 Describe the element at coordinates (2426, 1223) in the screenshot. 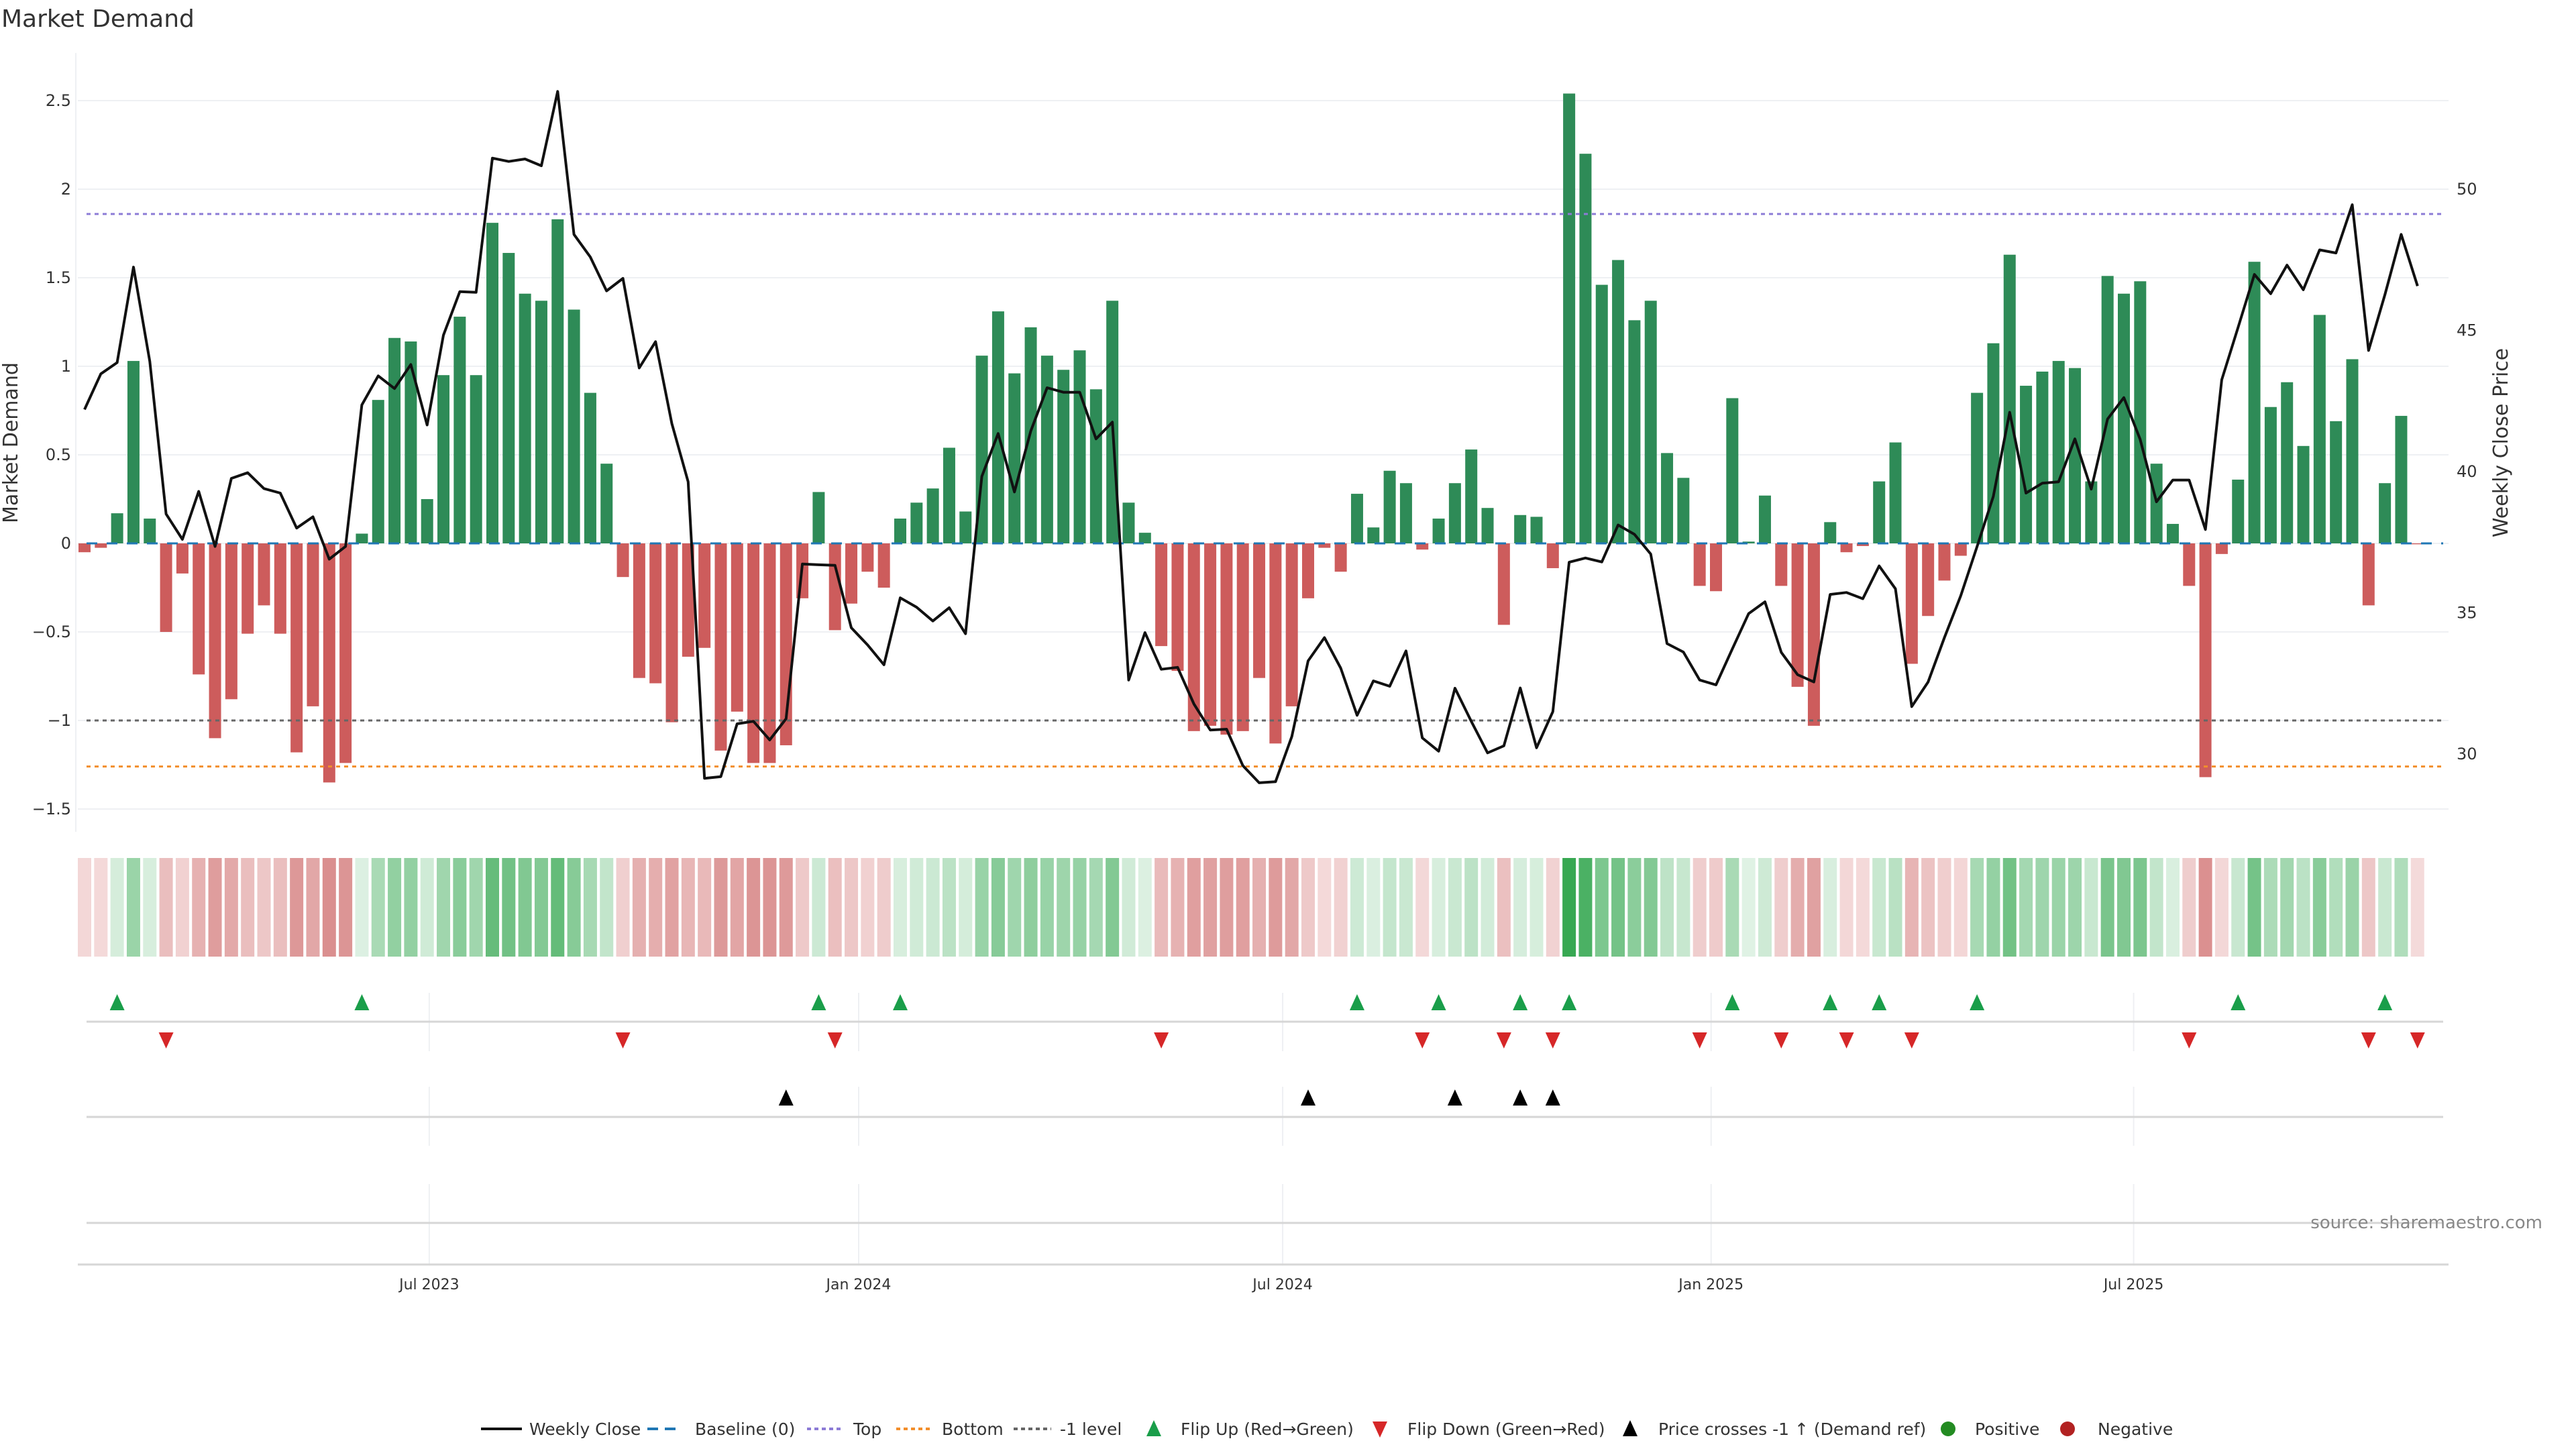

I see `source-note: source: sharemaestro.com` at that location.